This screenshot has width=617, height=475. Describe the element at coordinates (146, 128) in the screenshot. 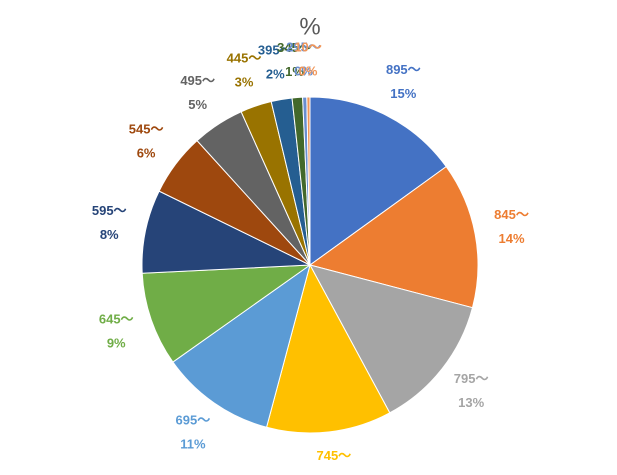

I see `slice-category-label: 545～` at that location.